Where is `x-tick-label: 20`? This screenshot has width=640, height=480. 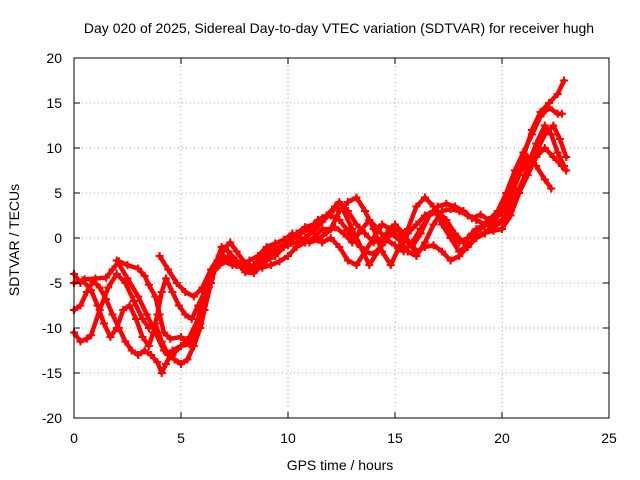 x-tick-label: 20 is located at coordinates (502, 438).